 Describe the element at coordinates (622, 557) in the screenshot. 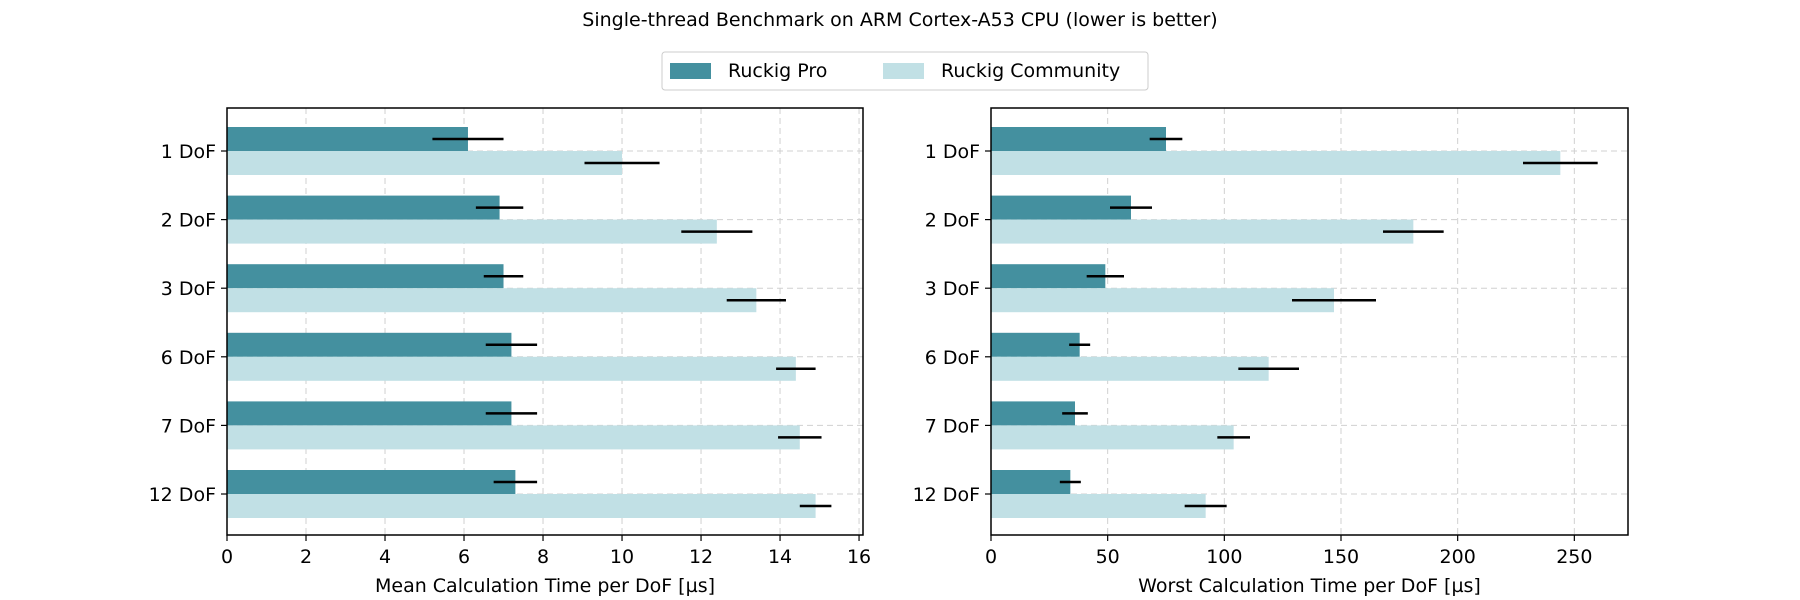

I see `x-tick-label: 10` at that location.